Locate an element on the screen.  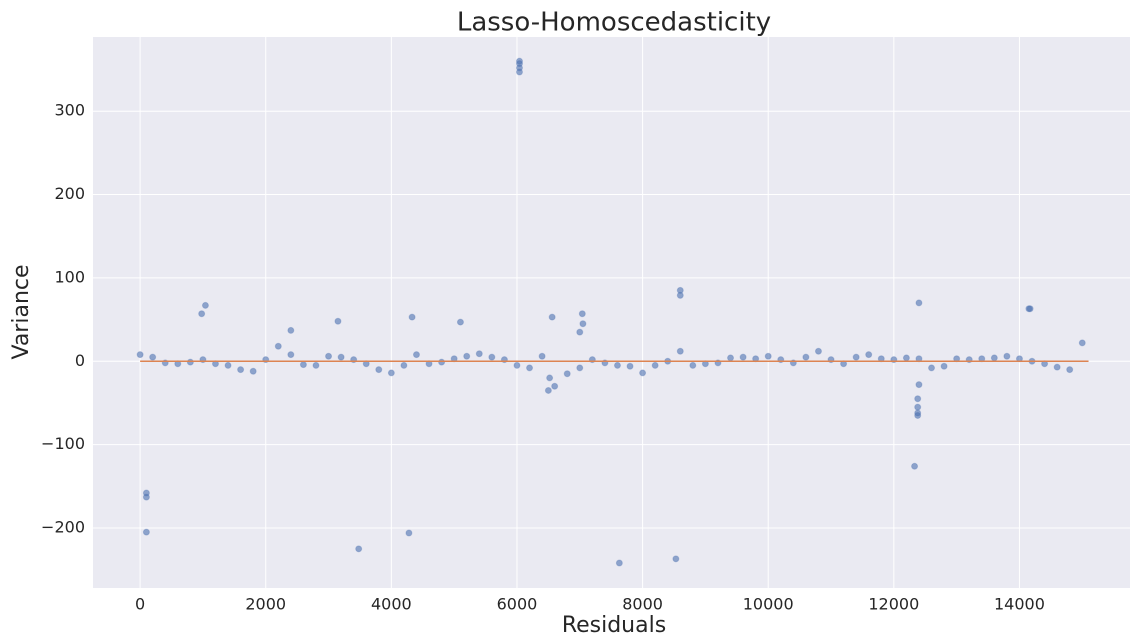
x-tick-label: 0 is located at coordinates (140, 604).